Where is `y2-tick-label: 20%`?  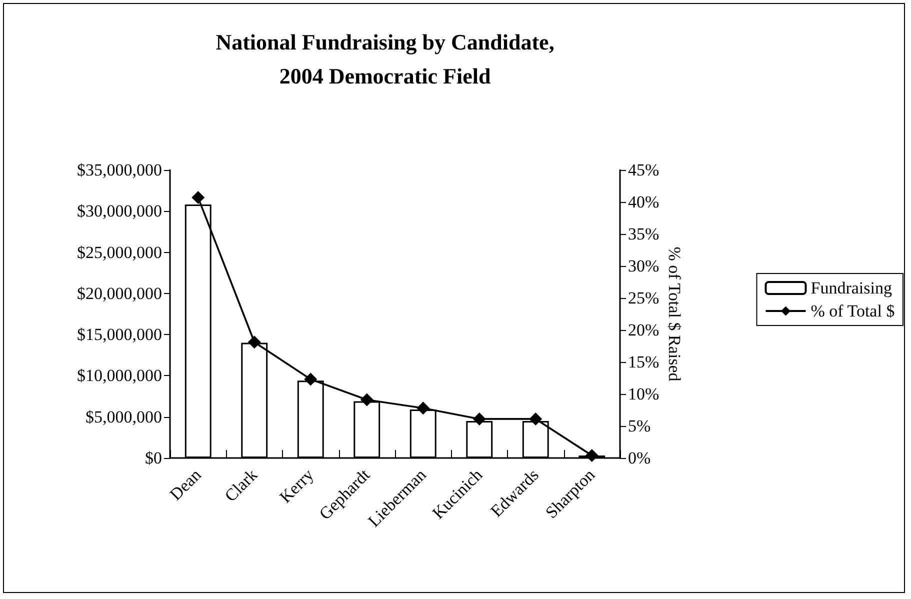 y2-tick-label: 20% is located at coordinates (644, 330).